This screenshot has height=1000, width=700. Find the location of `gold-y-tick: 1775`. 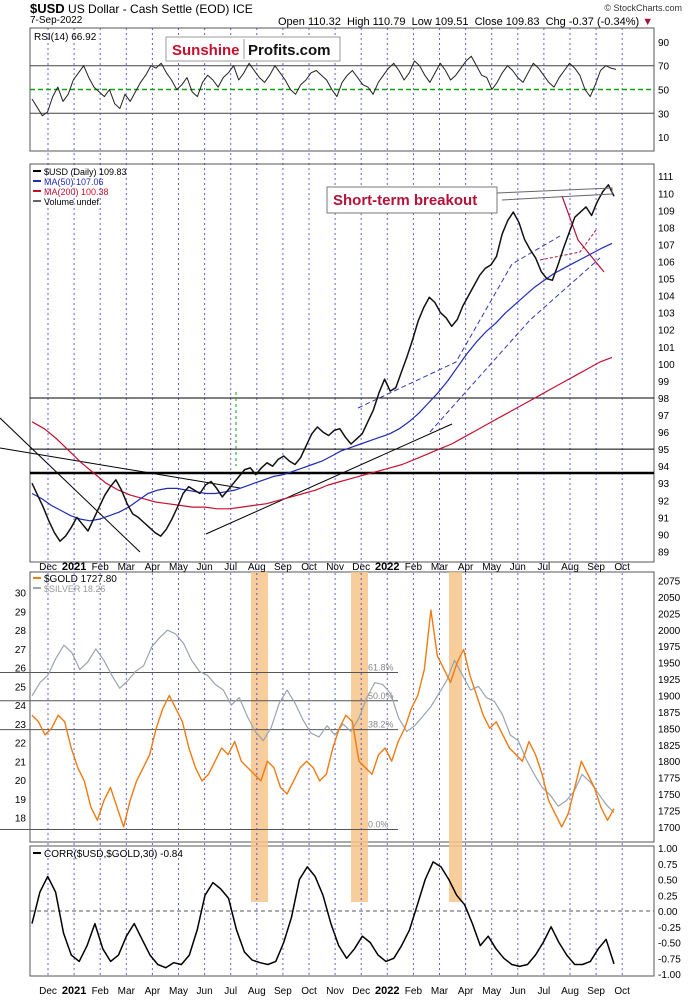

gold-y-tick: 1775 is located at coordinates (669, 779).